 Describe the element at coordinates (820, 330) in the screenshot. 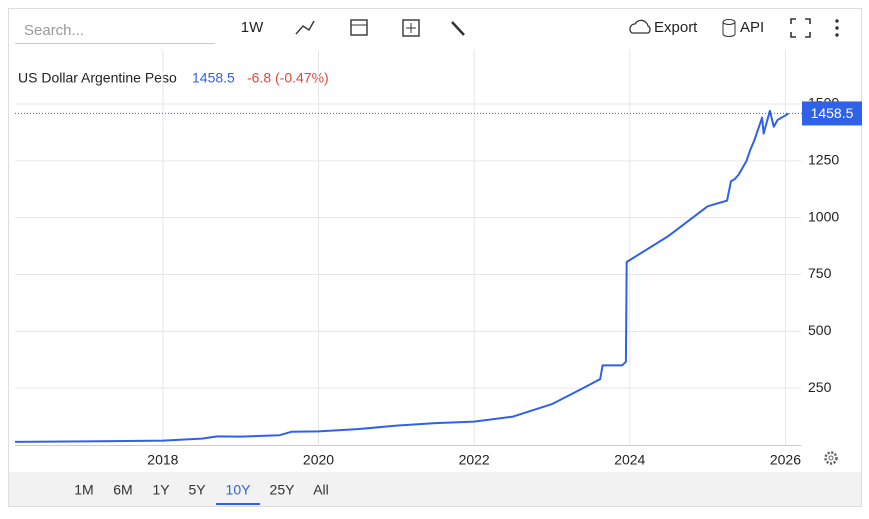

I see `y-tick-label: 500` at that location.